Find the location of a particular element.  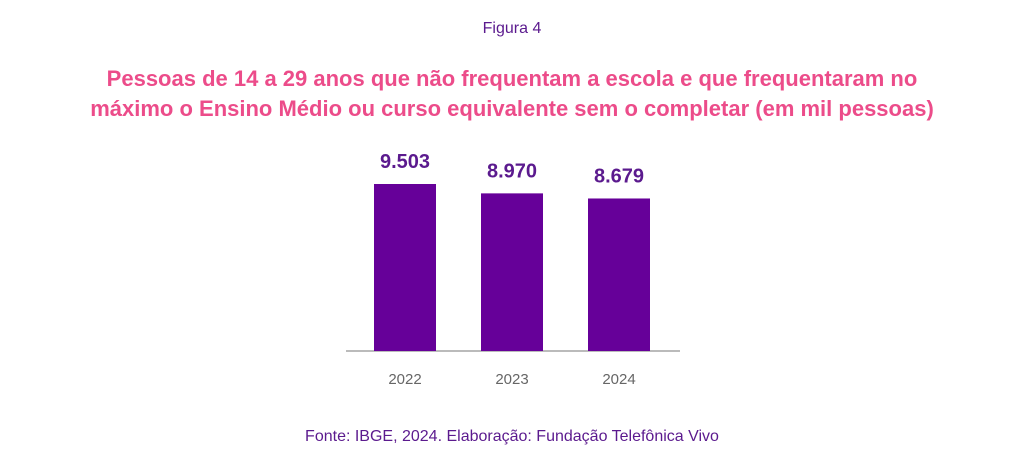

bar-2023 is located at coordinates (512, 272).